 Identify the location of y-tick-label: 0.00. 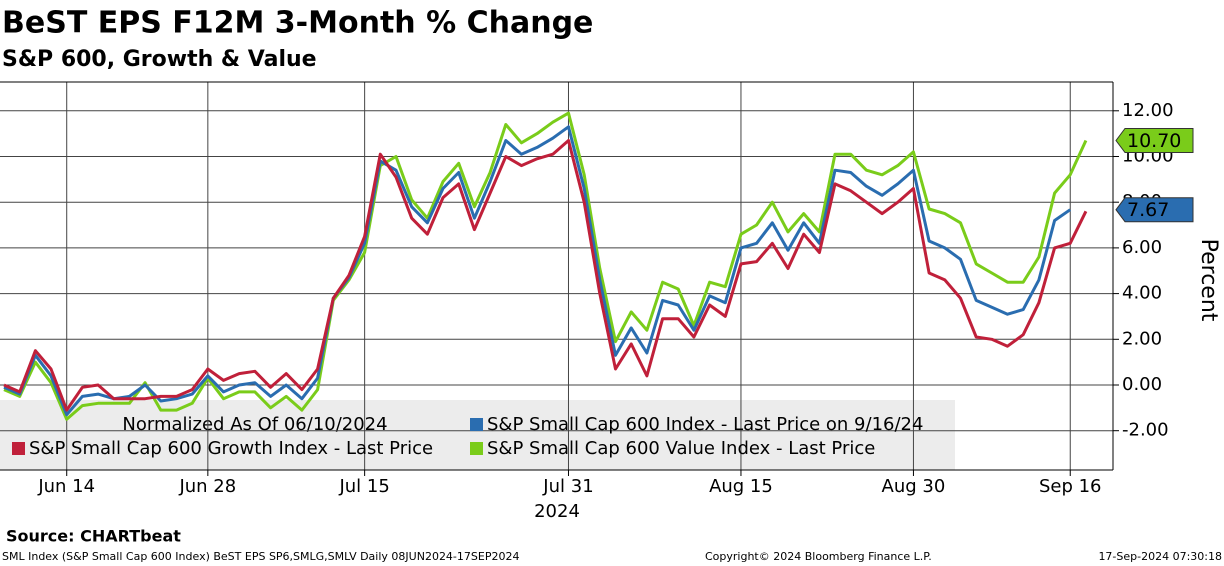
(1142, 384).